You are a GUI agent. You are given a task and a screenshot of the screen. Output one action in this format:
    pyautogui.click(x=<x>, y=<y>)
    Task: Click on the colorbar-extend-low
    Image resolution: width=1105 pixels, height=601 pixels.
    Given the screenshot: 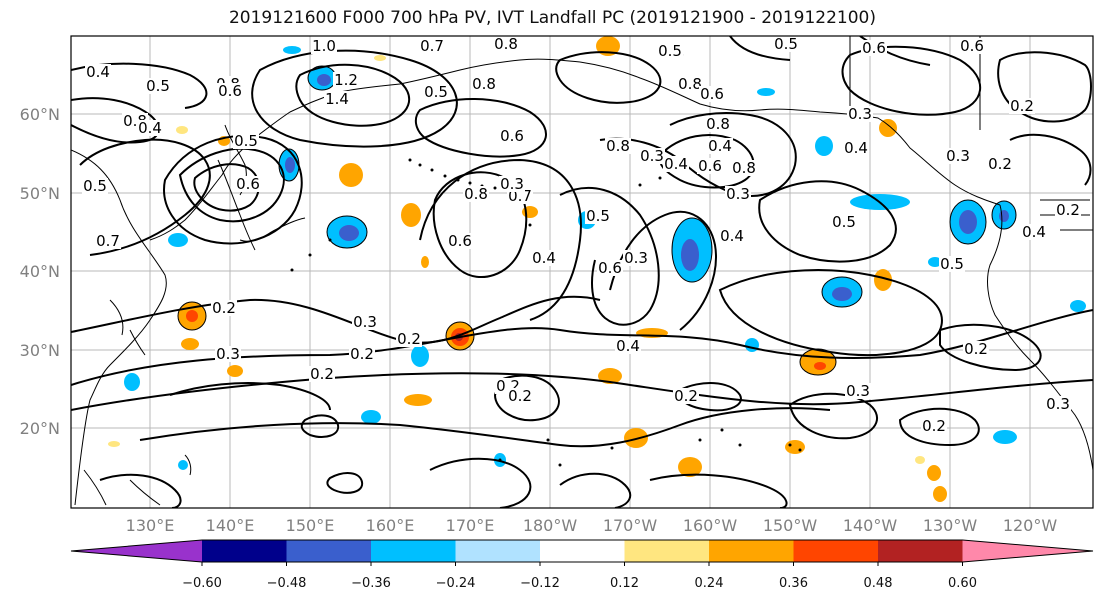 What is the action you would take?
    pyautogui.click(x=136, y=551)
    